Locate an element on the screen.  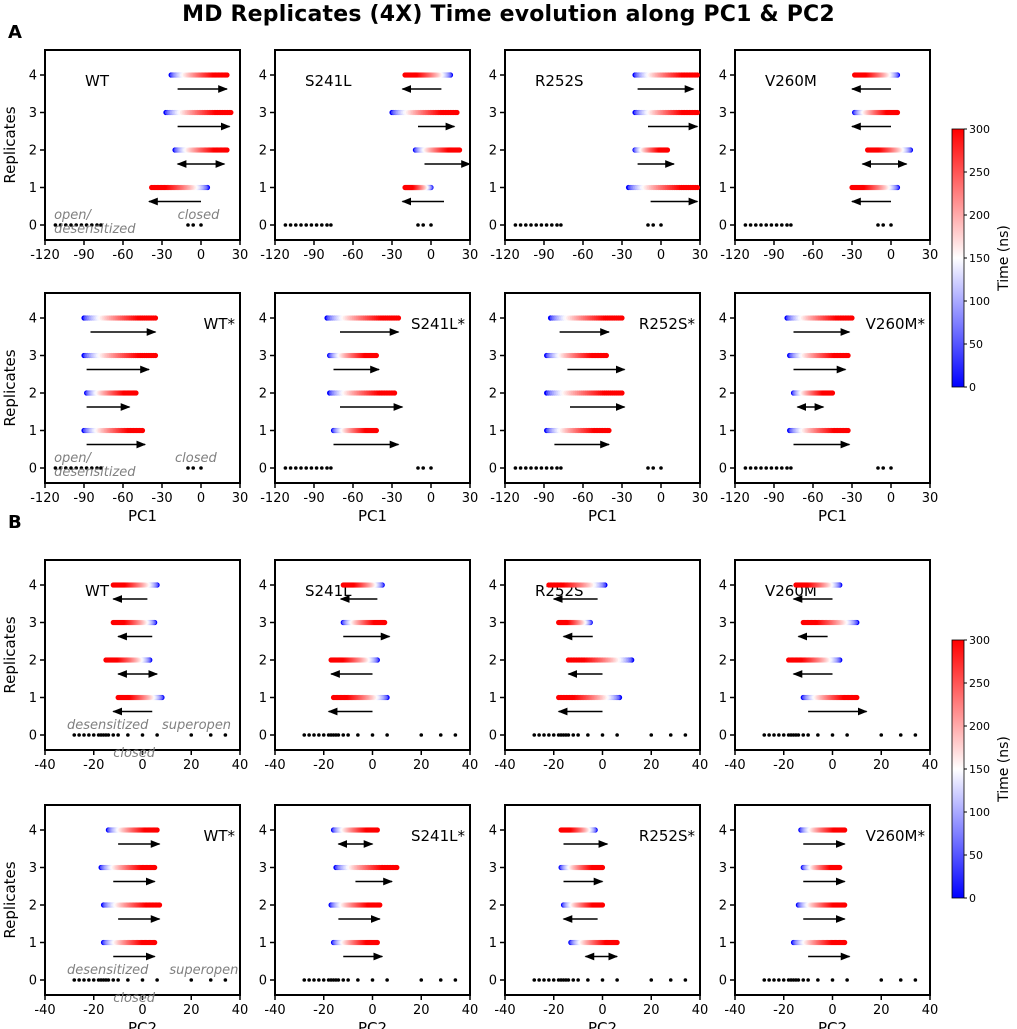
panel-title: S241L is located at coordinates (328, 81).